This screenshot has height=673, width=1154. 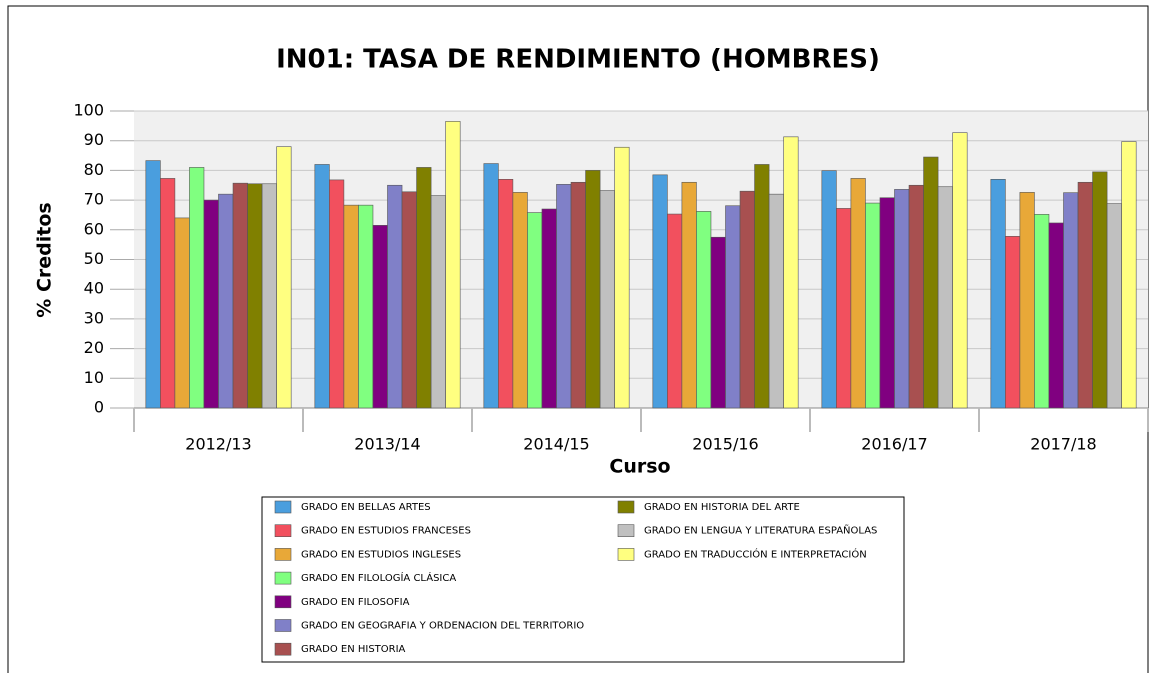 What do you see at coordinates (94, 258) in the screenshot?
I see `y-tick-label: 50` at bounding box center [94, 258].